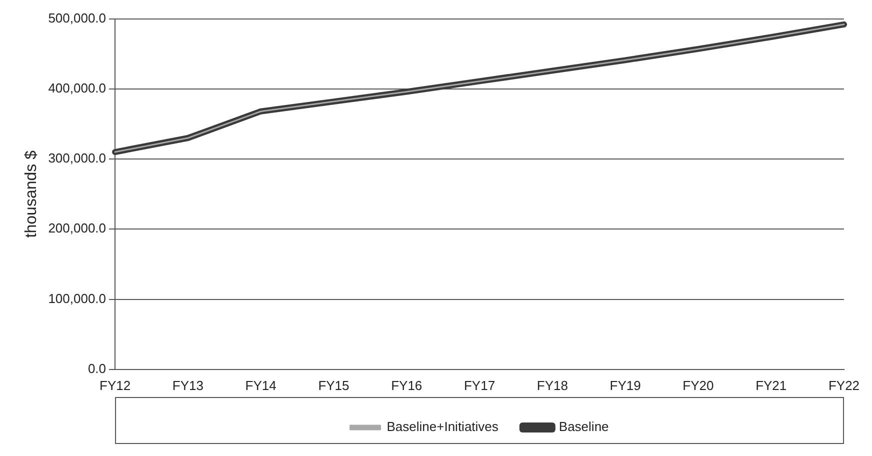 The height and width of the screenshot is (456, 872). I want to click on y-axis-title: thousands $, so click(31, 194).